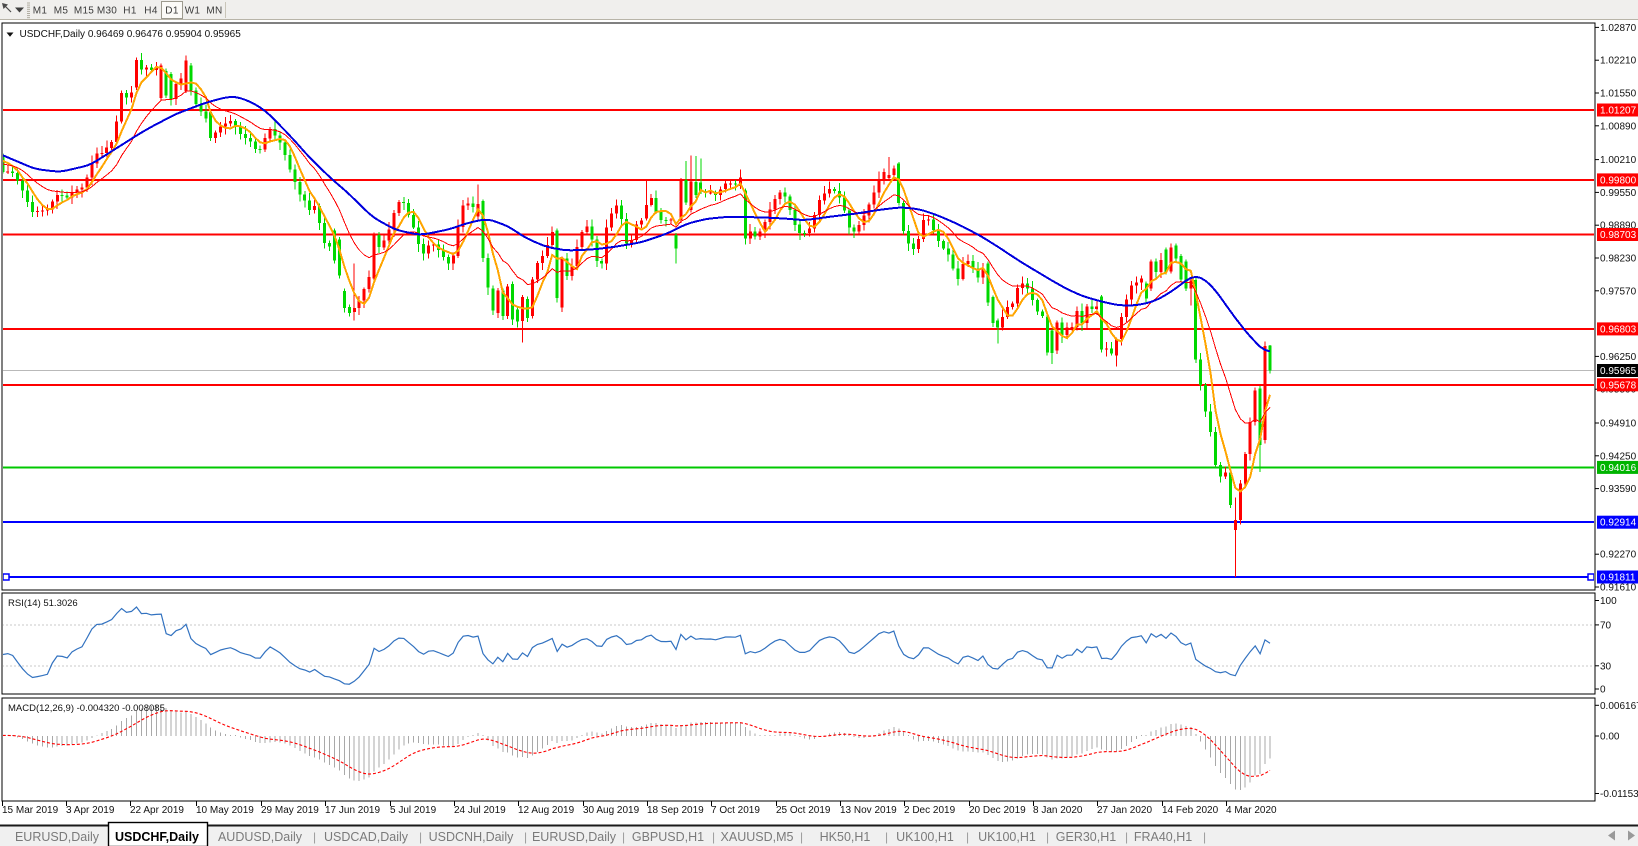  What do you see at coordinates (151, 11) in the screenshot?
I see `svg-text: H4` at bounding box center [151, 11].